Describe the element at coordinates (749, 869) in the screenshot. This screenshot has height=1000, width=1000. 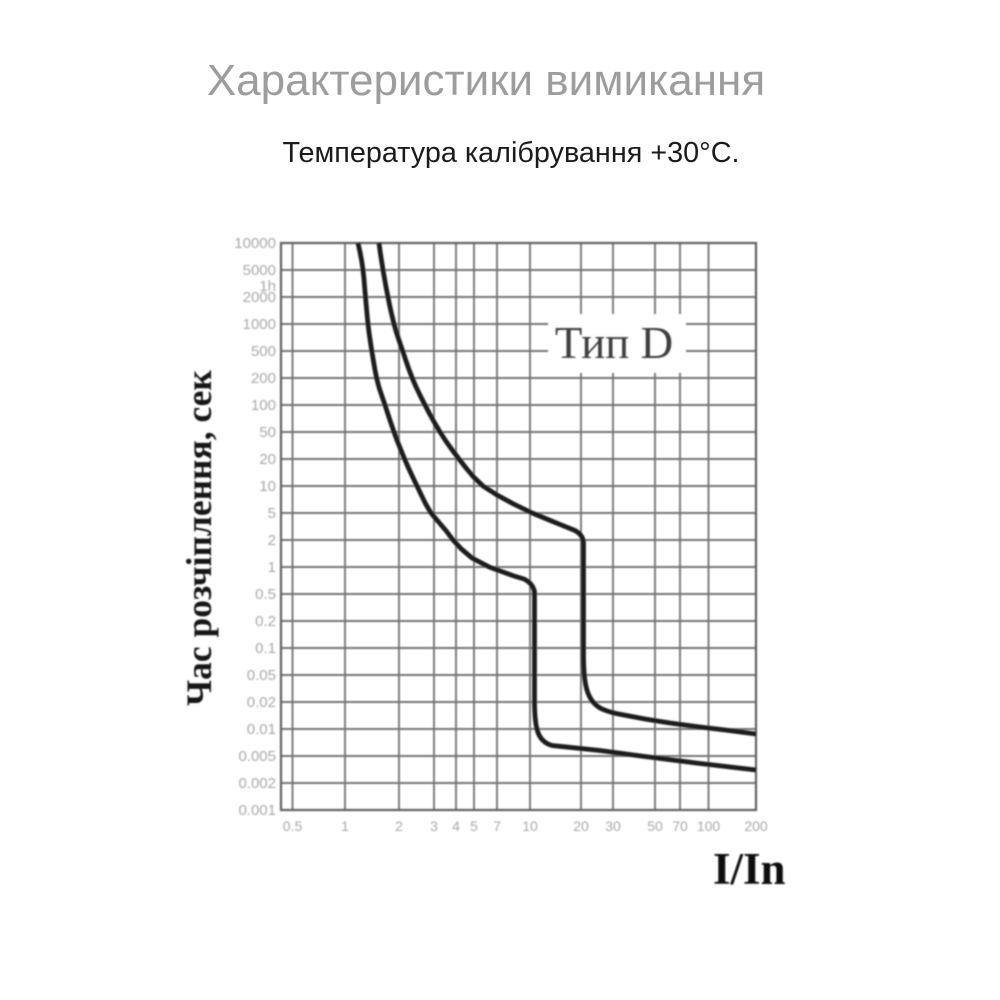
I see `svg-text: I/In` at that location.